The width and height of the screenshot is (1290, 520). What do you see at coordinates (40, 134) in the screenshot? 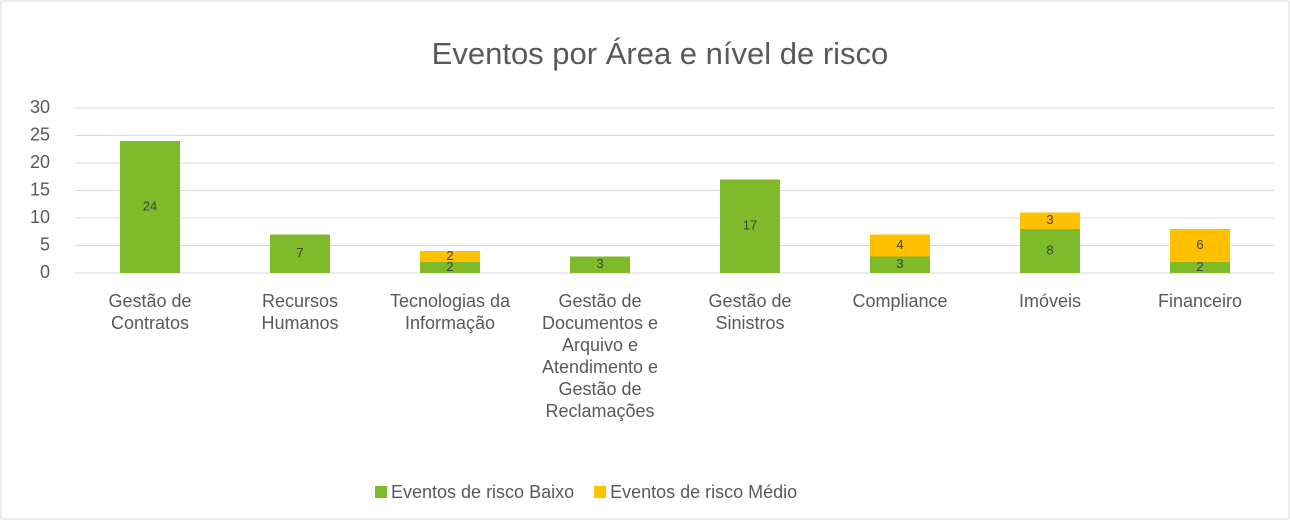
I see `y-tick-label: 25` at bounding box center [40, 134].